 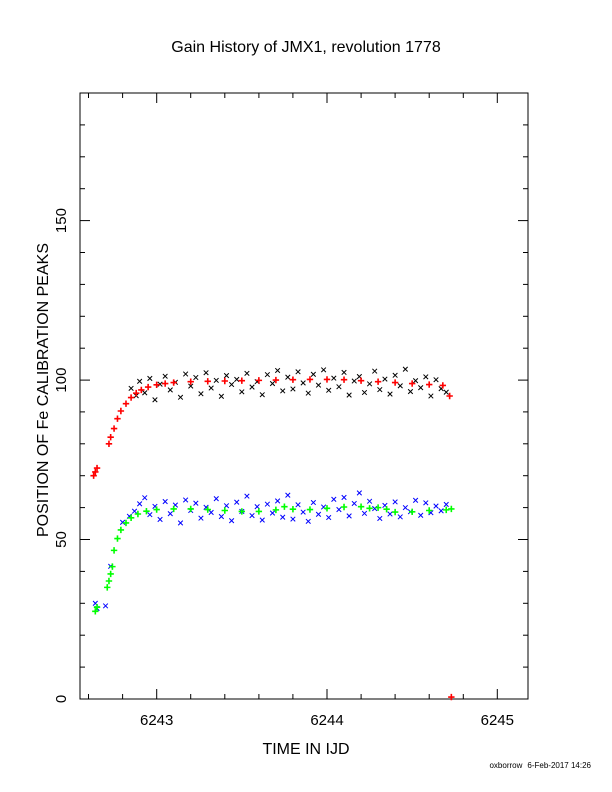 What do you see at coordinates (61, 380) in the screenshot?
I see `y-tick-label-2: 100` at bounding box center [61, 380].